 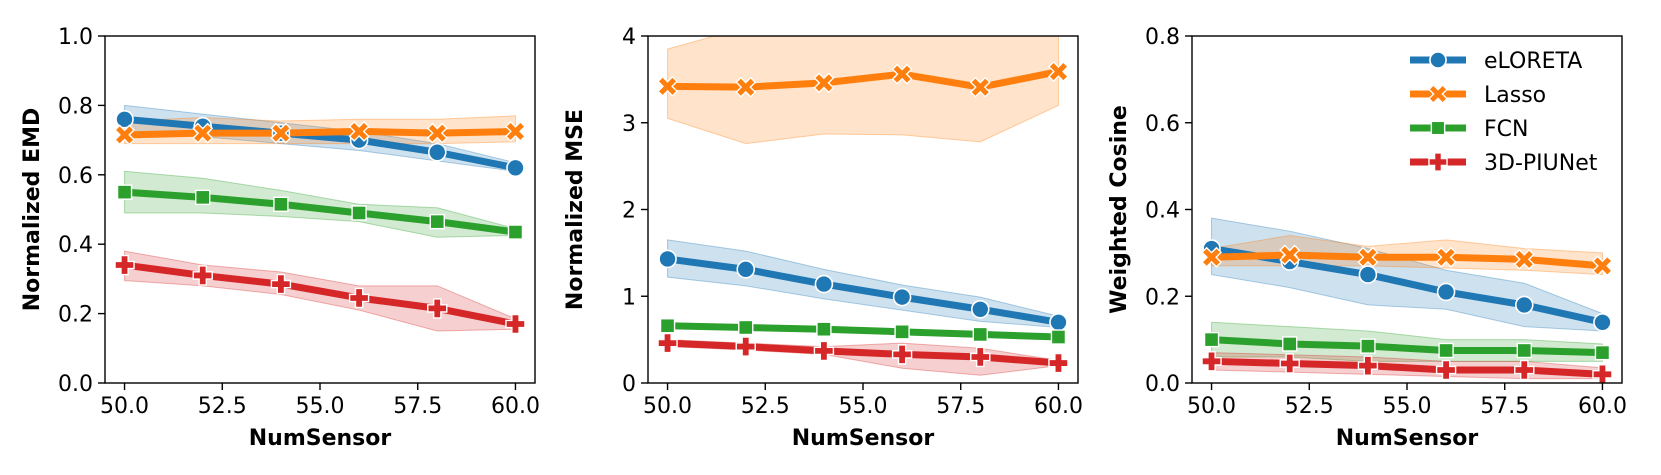 I want to click on legend: eLORETA Lasso FCN 3D-PIUNet, so click(x=1504, y=112).